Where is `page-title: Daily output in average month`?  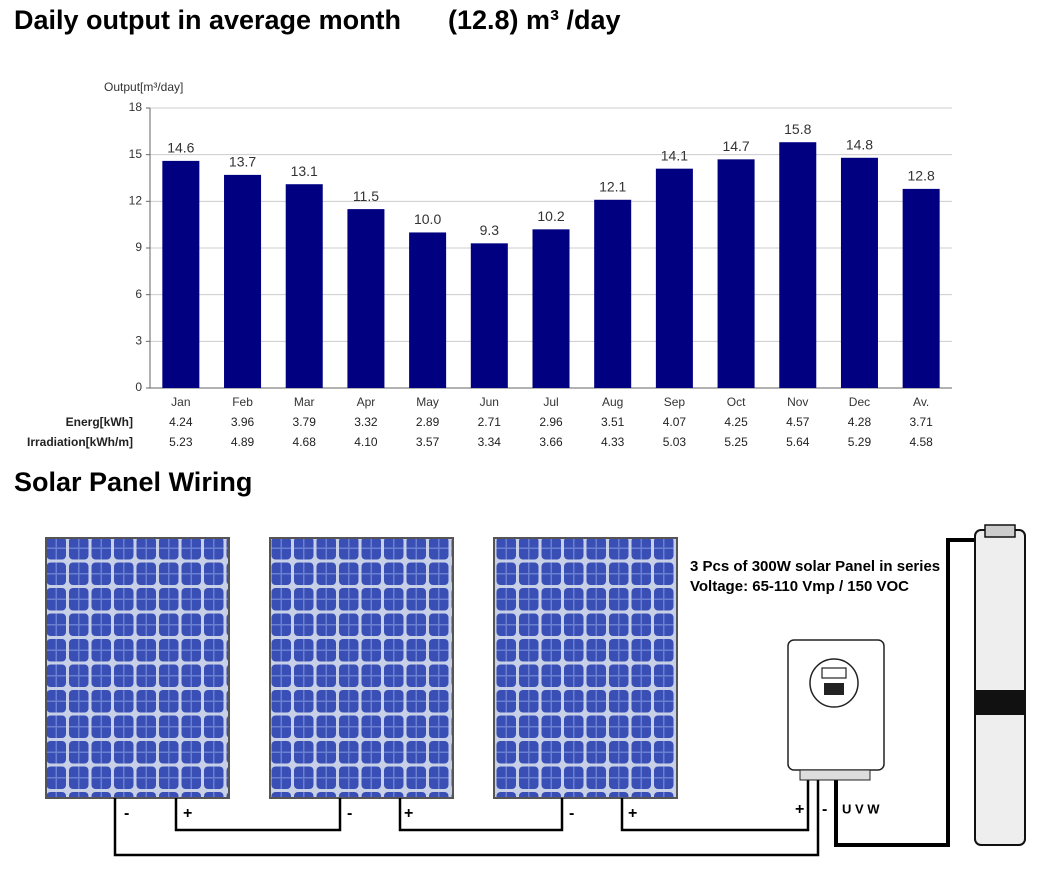
page-title: Daily output in average month is located at coordinates (207, 20).